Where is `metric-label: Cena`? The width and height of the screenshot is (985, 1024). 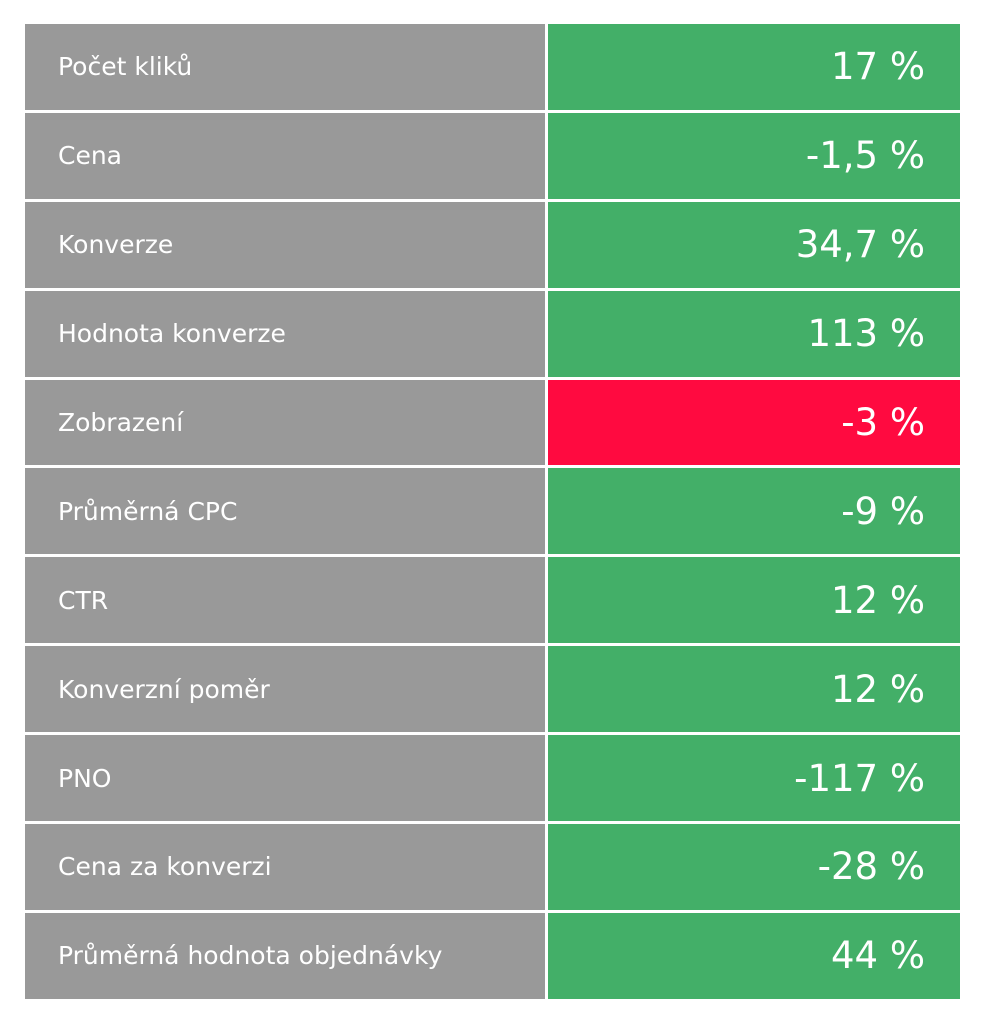 metric-label: Cena is located at coordinates (285, 155).